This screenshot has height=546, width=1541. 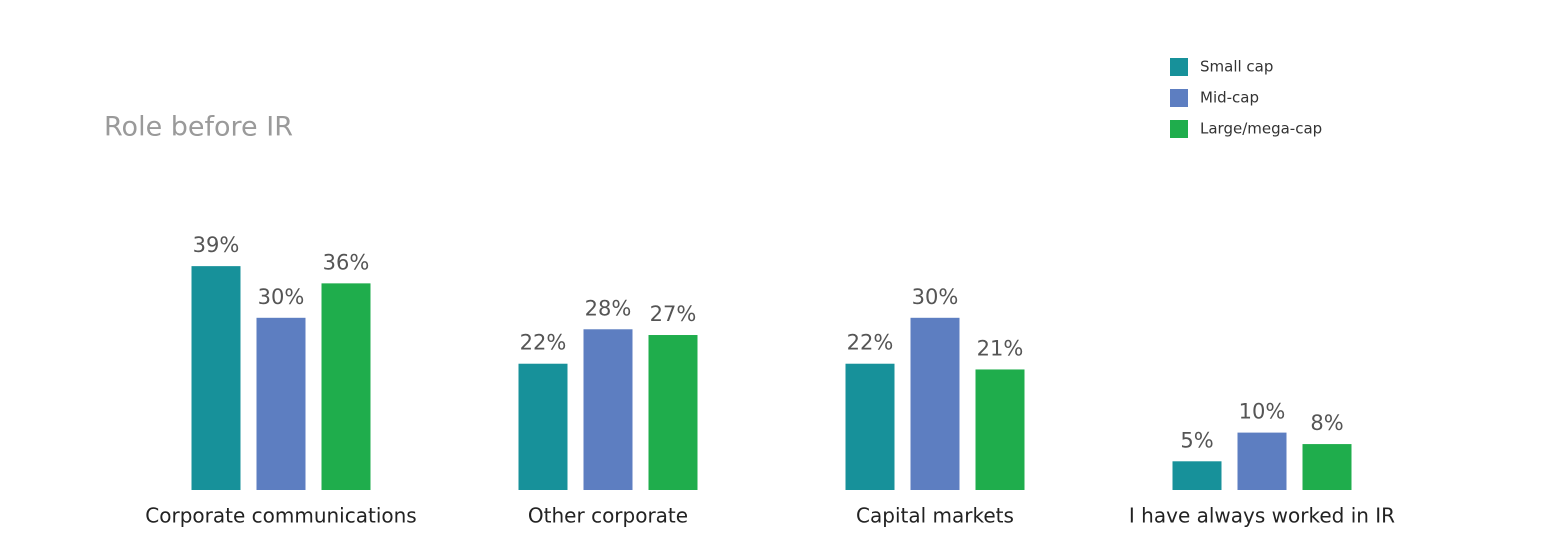 I want to click on value-label: 10%, so click(x=1262, y=412).